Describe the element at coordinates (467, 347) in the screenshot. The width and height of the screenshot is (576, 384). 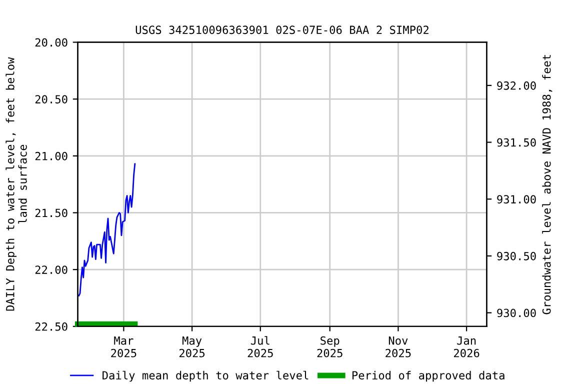
I see `x-tick-label: Jan 2026` at that location.